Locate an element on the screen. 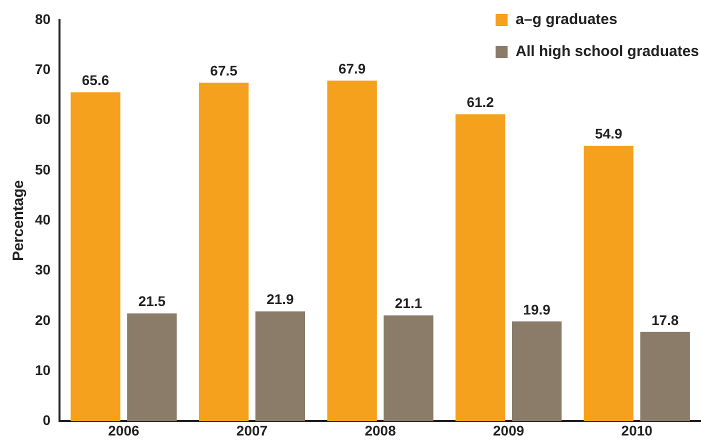 This screenshot has height=444, width=701. data-label: 67.9 is located at coordinates (352, 68).